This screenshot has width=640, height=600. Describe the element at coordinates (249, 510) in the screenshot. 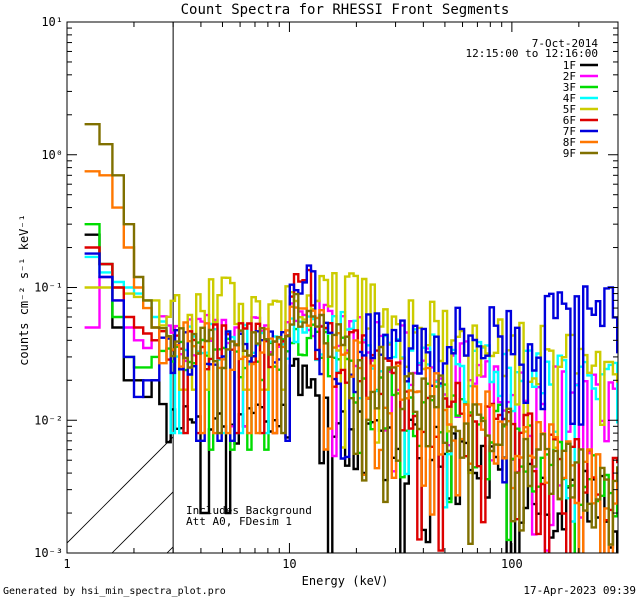

I see `annotation-background: Includes Background` at that location.